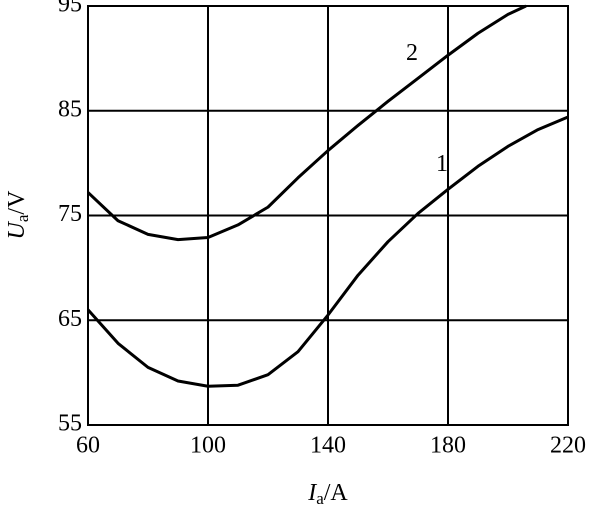 This screenshot has height=511, width=594. I want to click on y-label-symbol: U, so click(17, 229).